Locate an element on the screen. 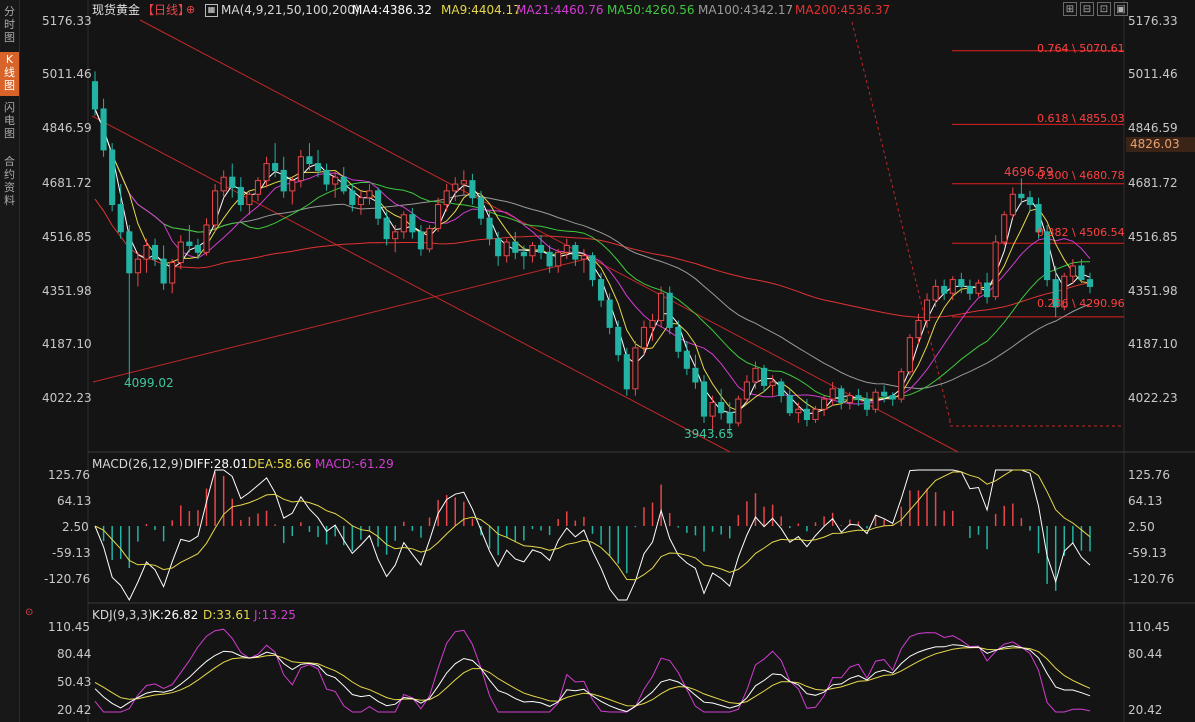 This screenshot has width=1195, height=722. kdj-k-value: K:26.82 is located at coordinates (175, 615).